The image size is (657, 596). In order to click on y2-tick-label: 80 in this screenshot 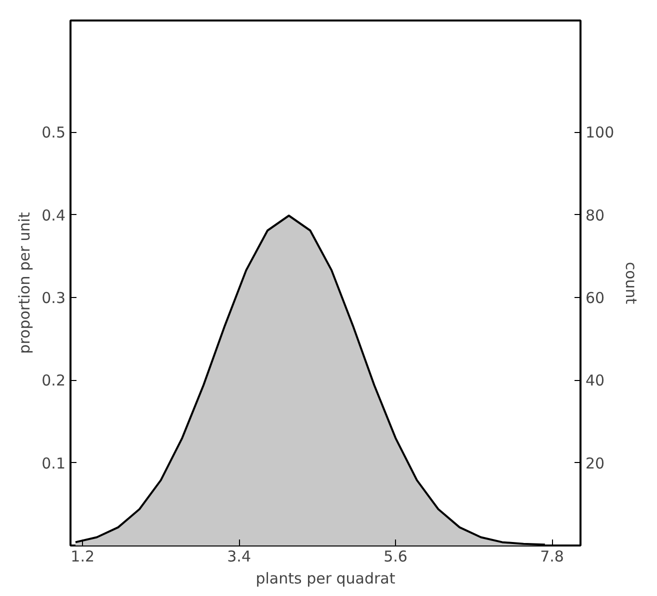, I will do `click(595, 215)`.